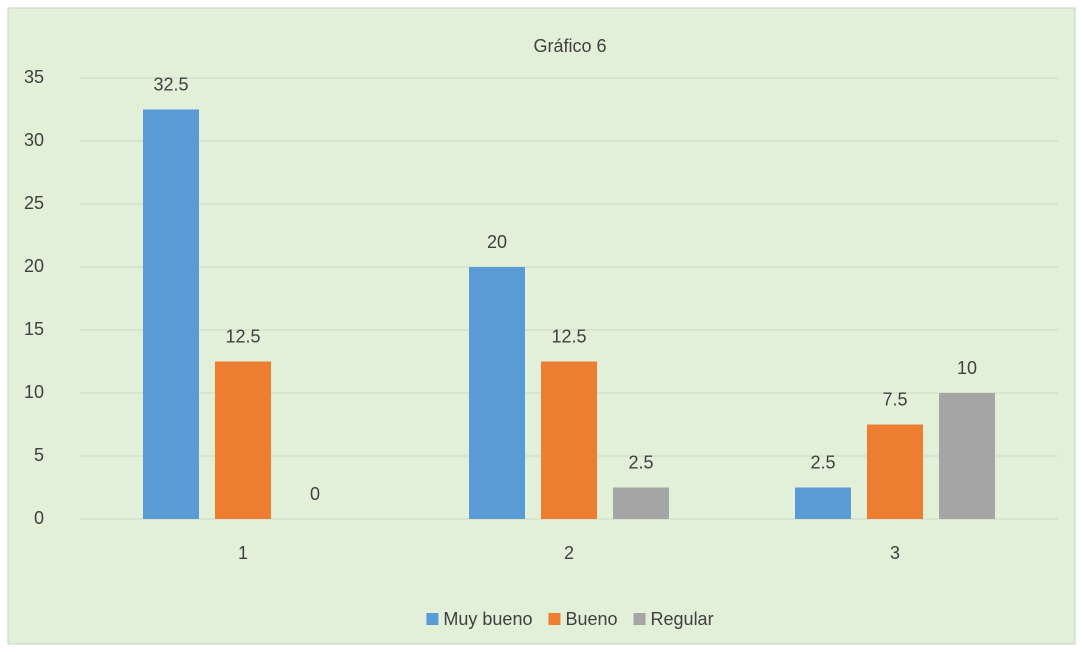 This screenshot has height=652, width=1083. Describe the element at coordinates (34, 392) in the screenshot. I see `y-tick-label: 10` at that location.